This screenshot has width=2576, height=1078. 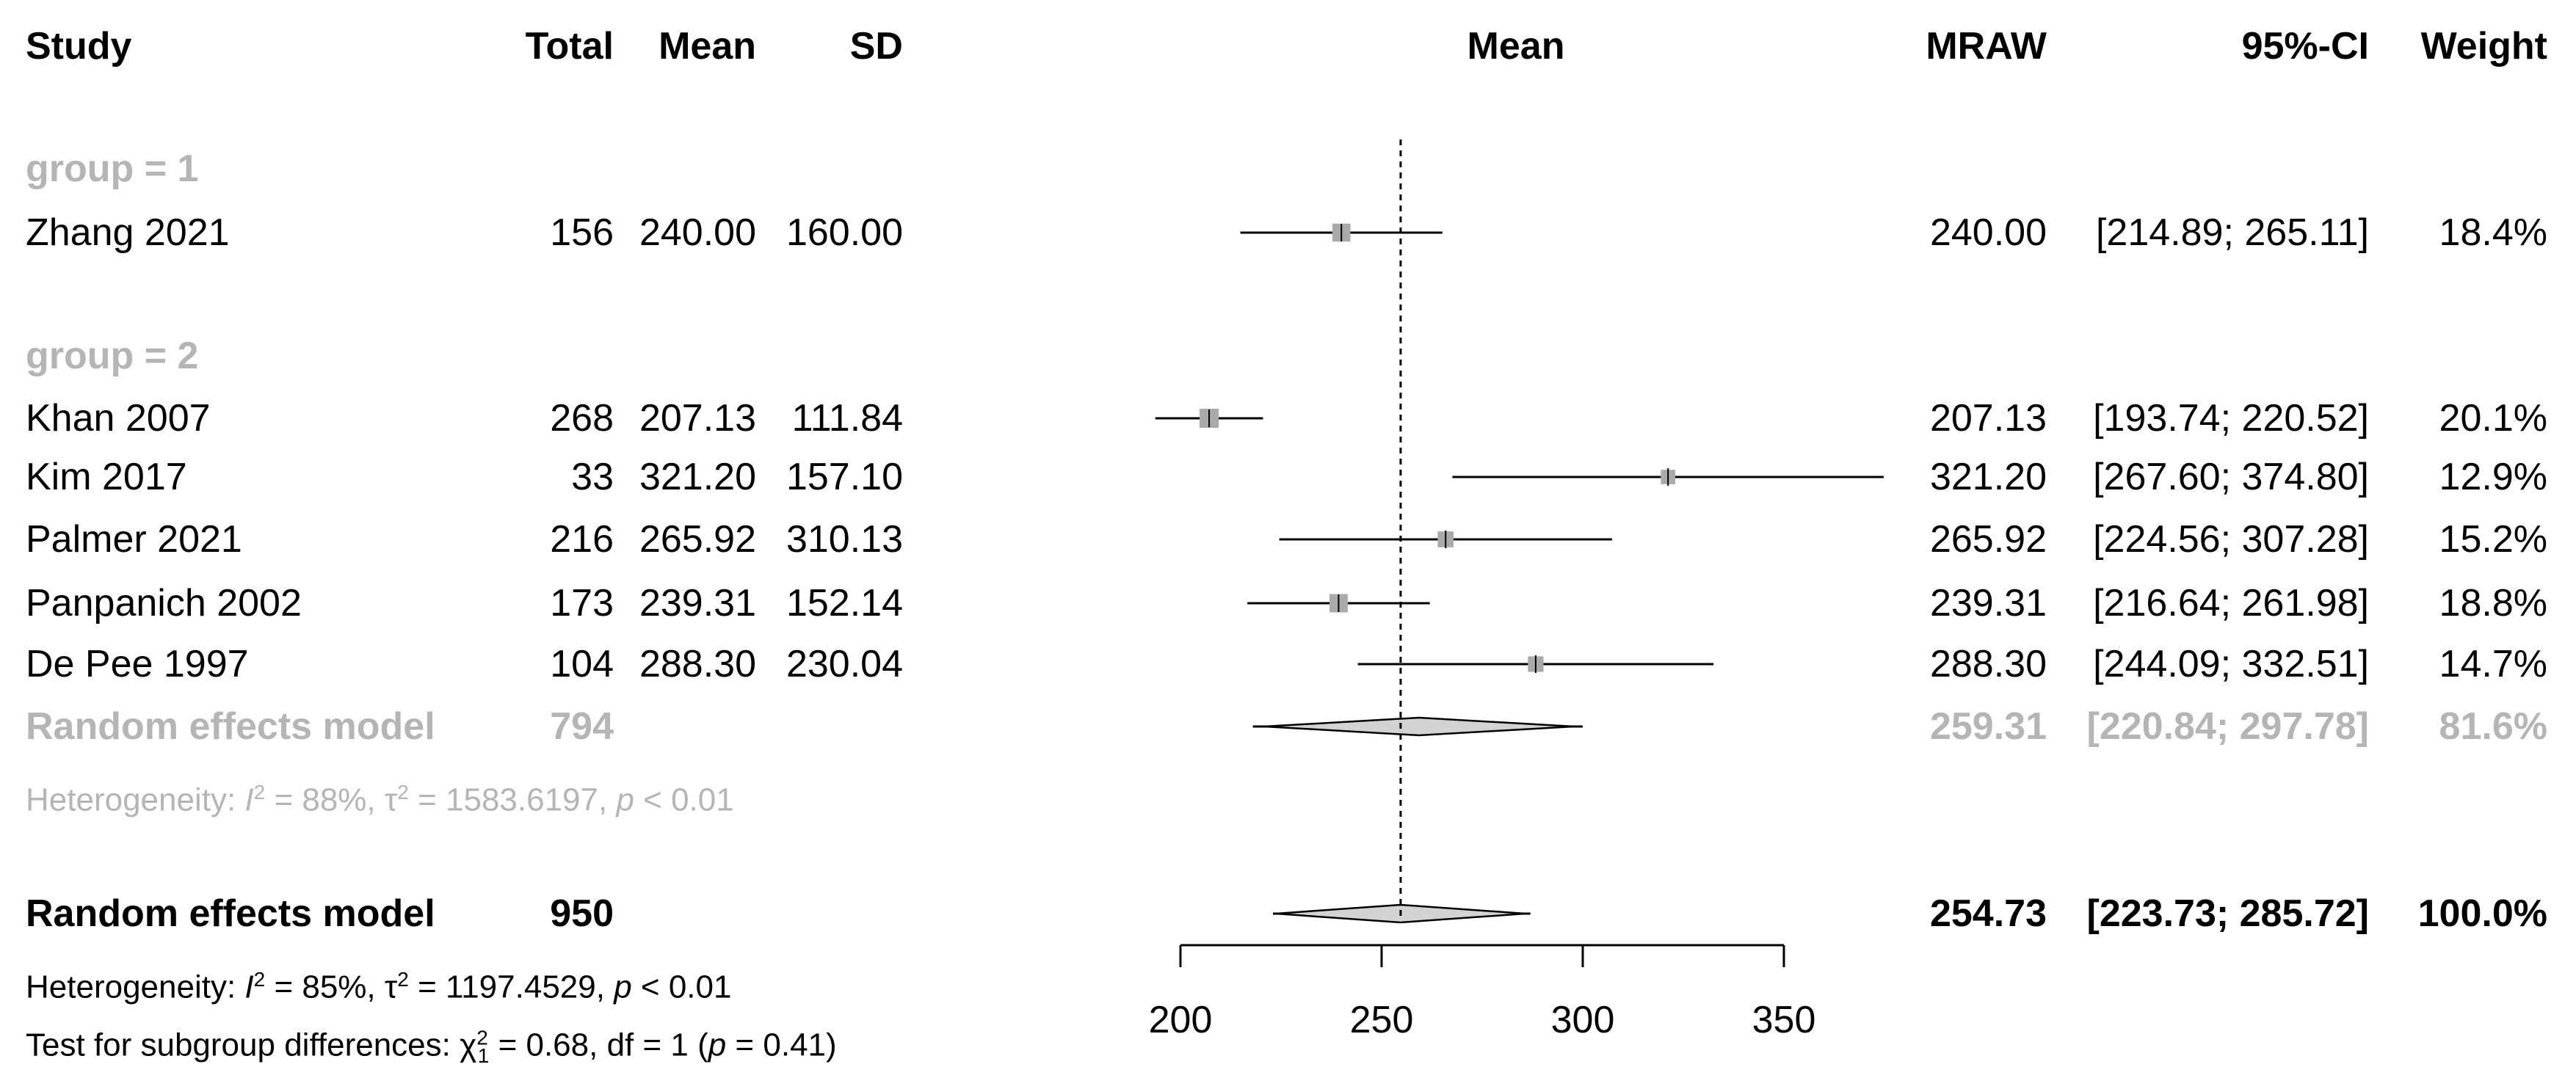 I want to click on study-total: 33, so click(x=593, y=477).